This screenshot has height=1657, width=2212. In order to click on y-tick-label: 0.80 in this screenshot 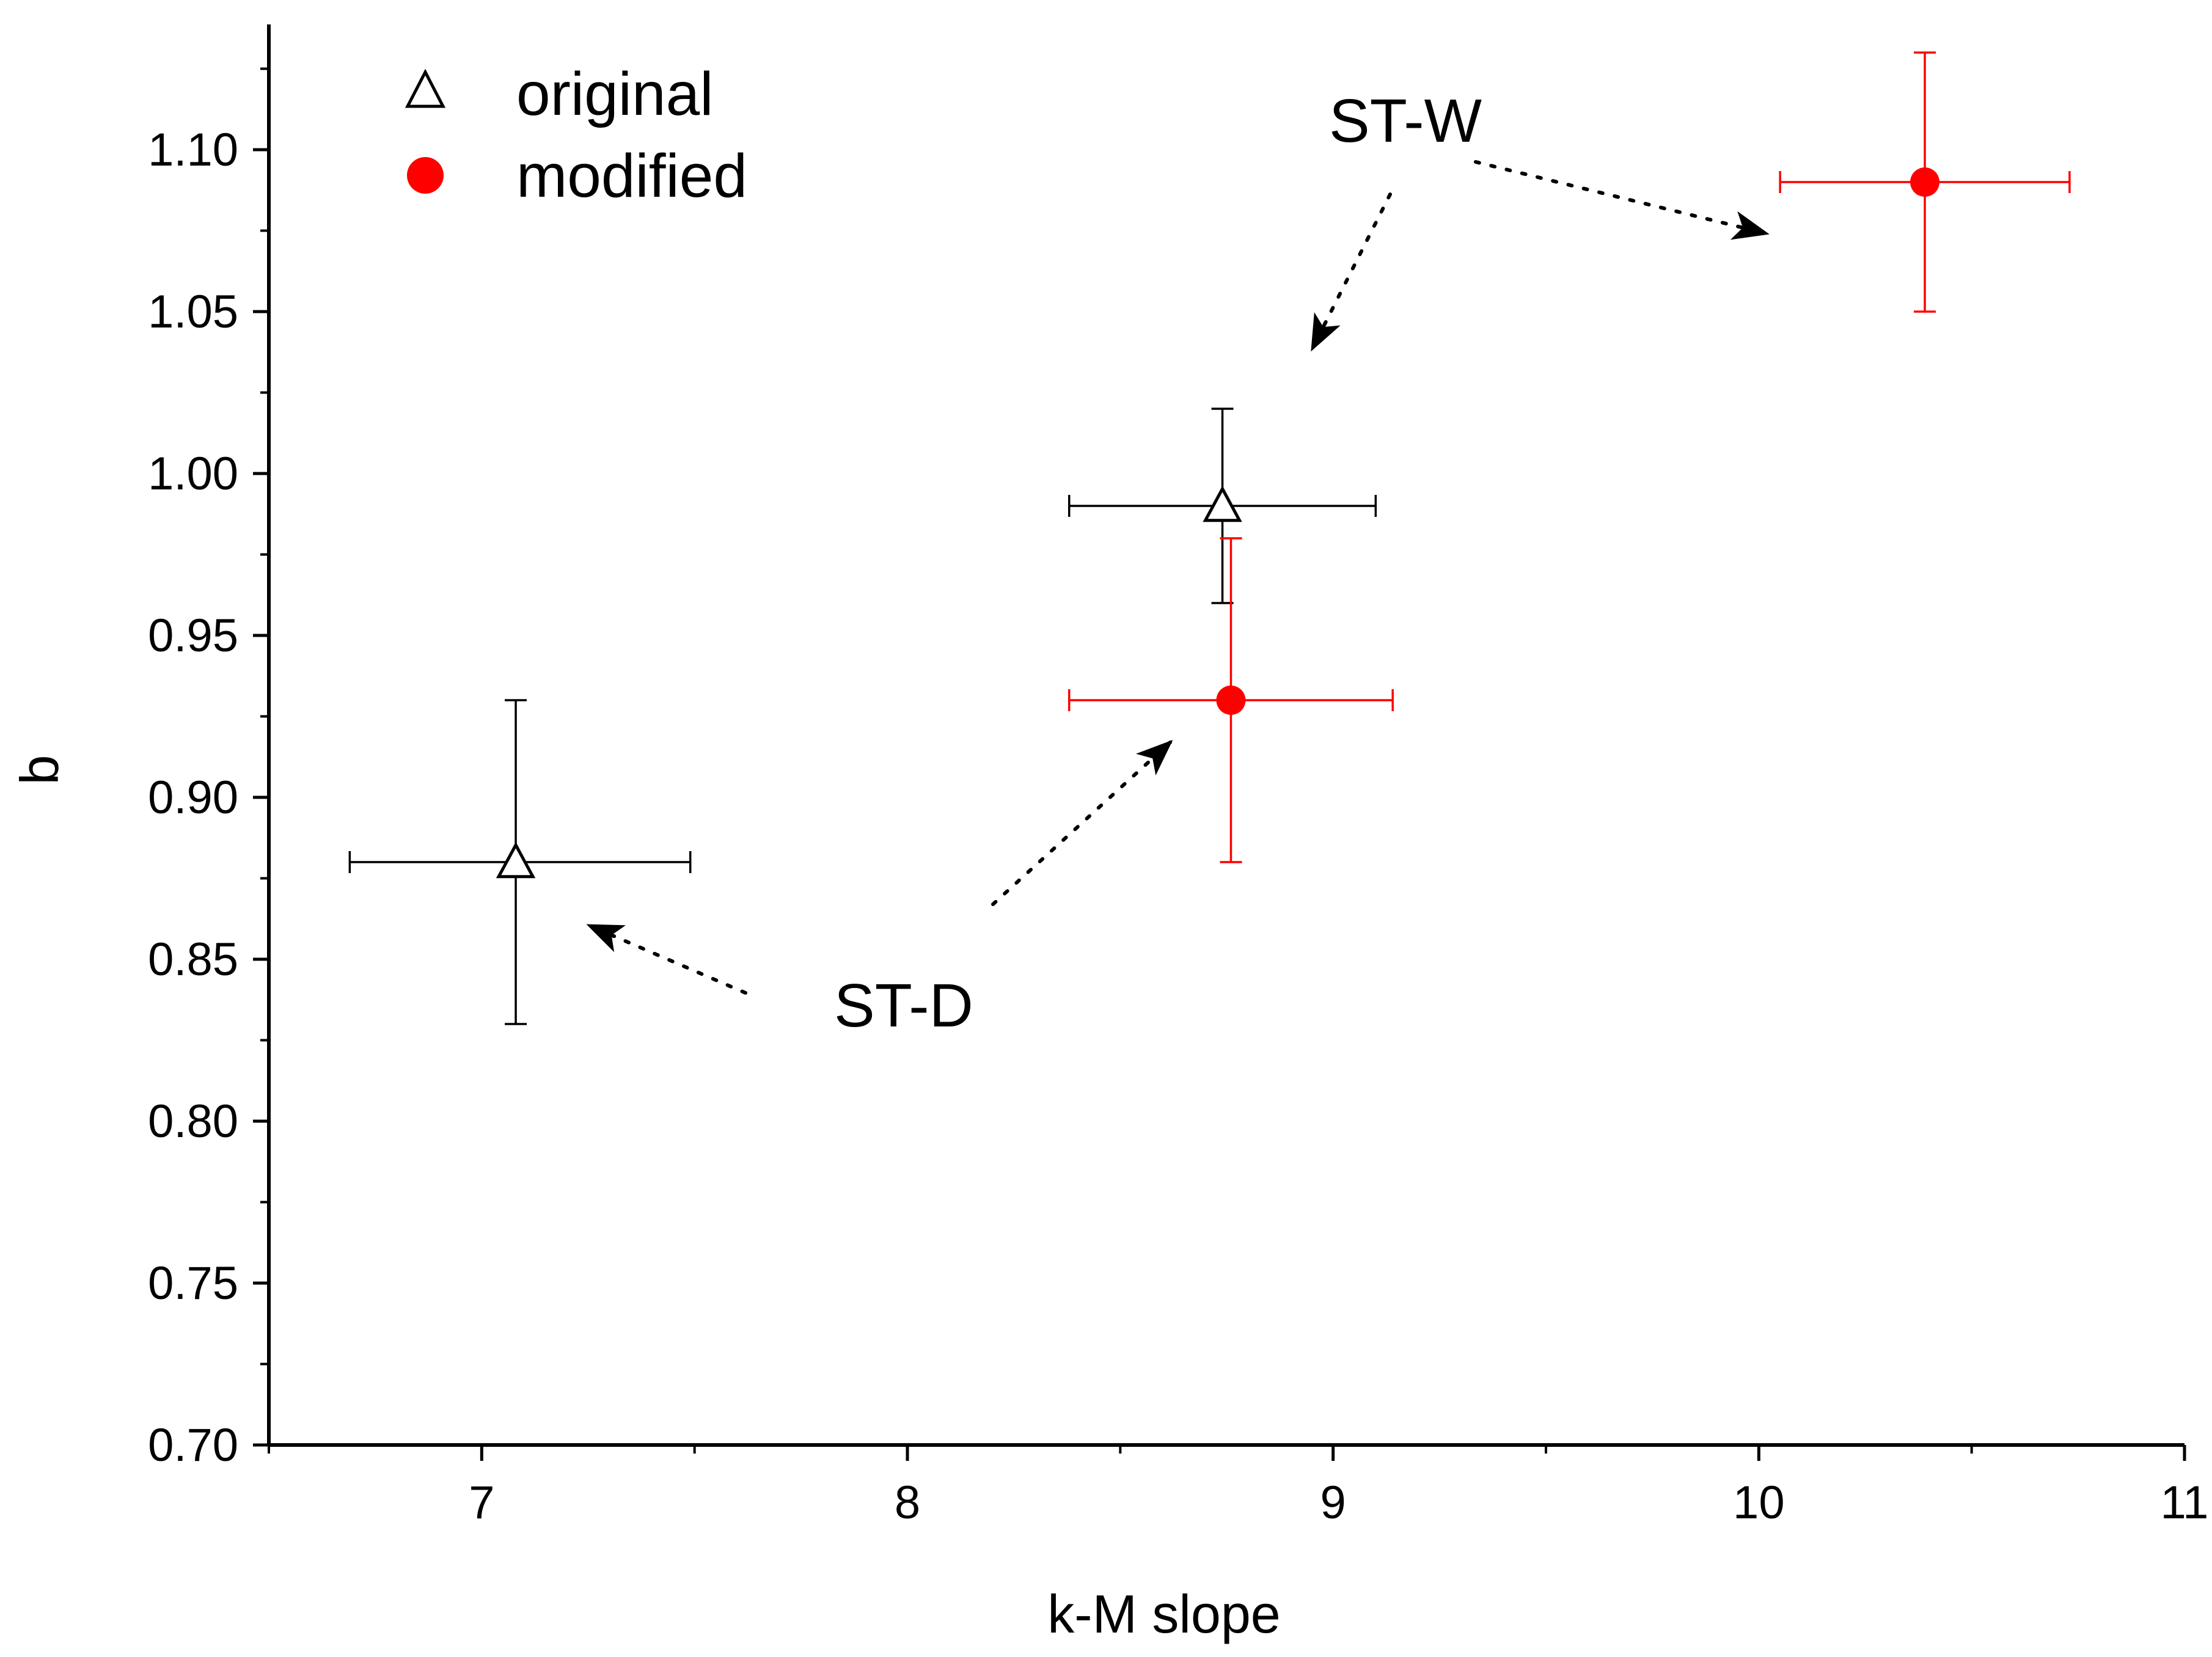, I will do `click(193, 1121)`.